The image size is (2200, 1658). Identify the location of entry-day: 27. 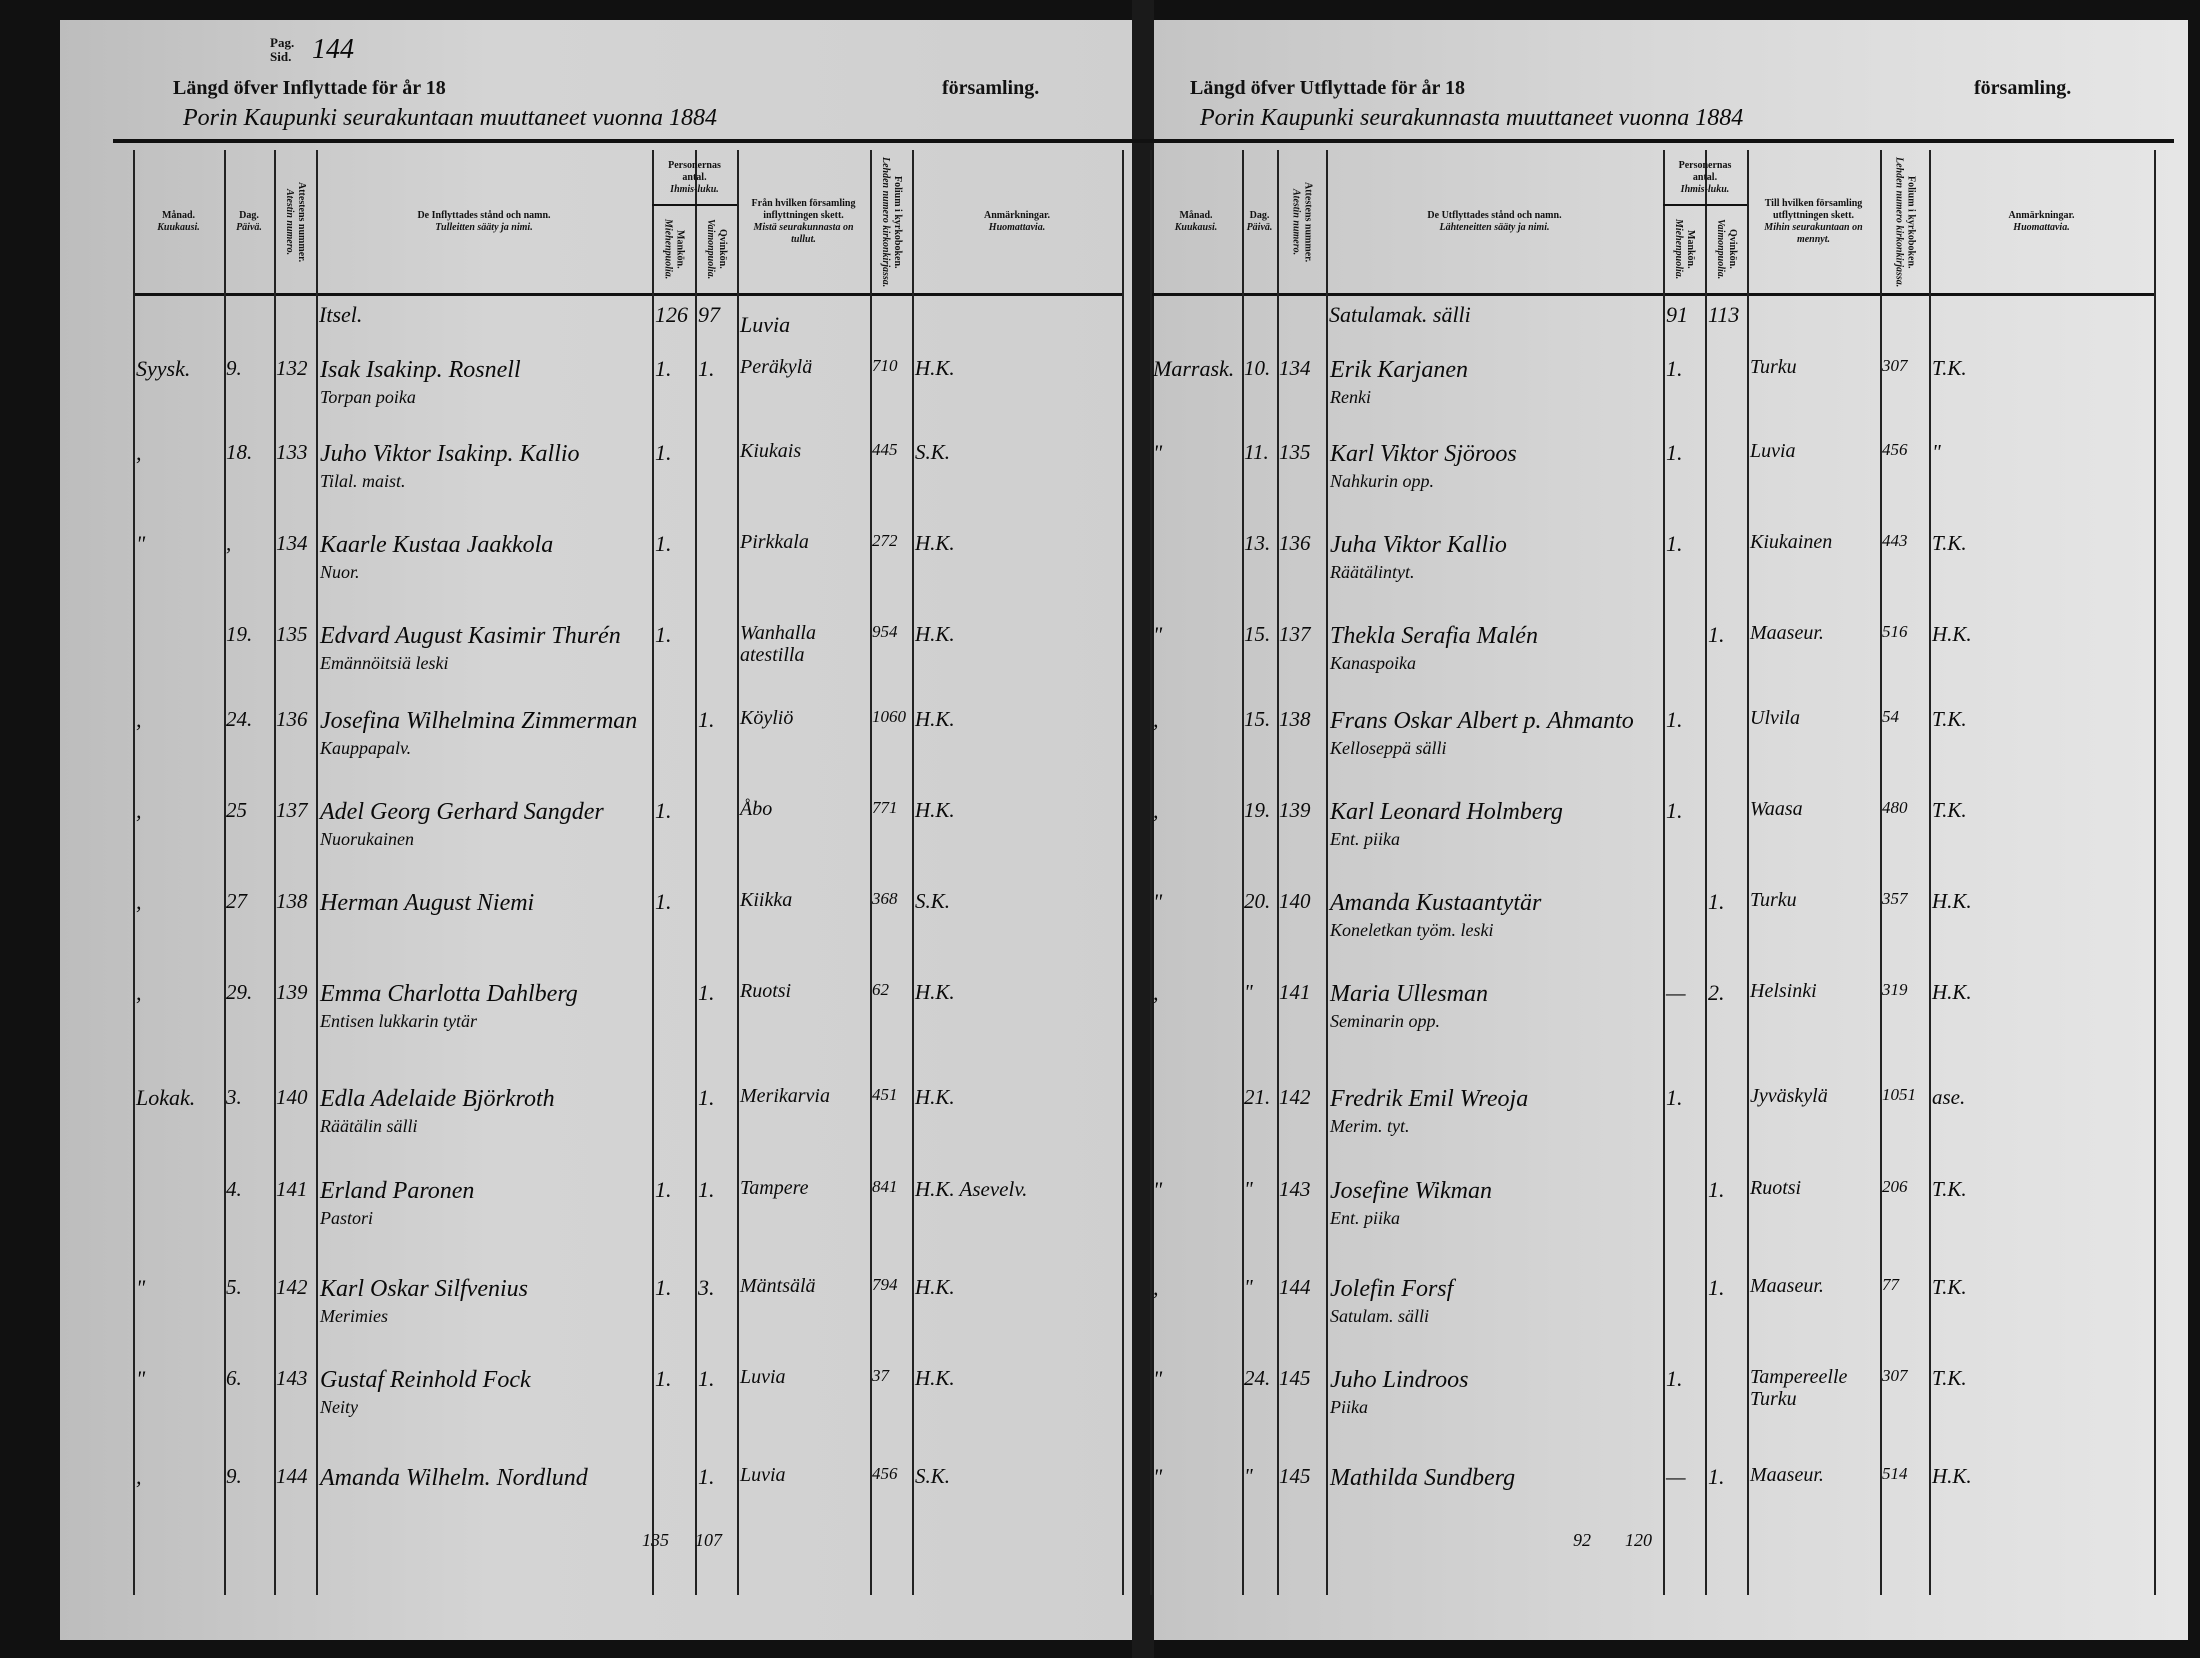
(236, 901).